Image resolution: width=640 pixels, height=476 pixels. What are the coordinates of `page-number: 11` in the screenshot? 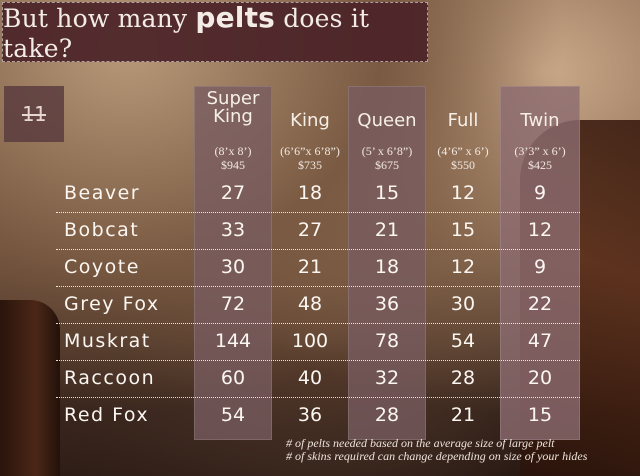 It's located at (34, 114).